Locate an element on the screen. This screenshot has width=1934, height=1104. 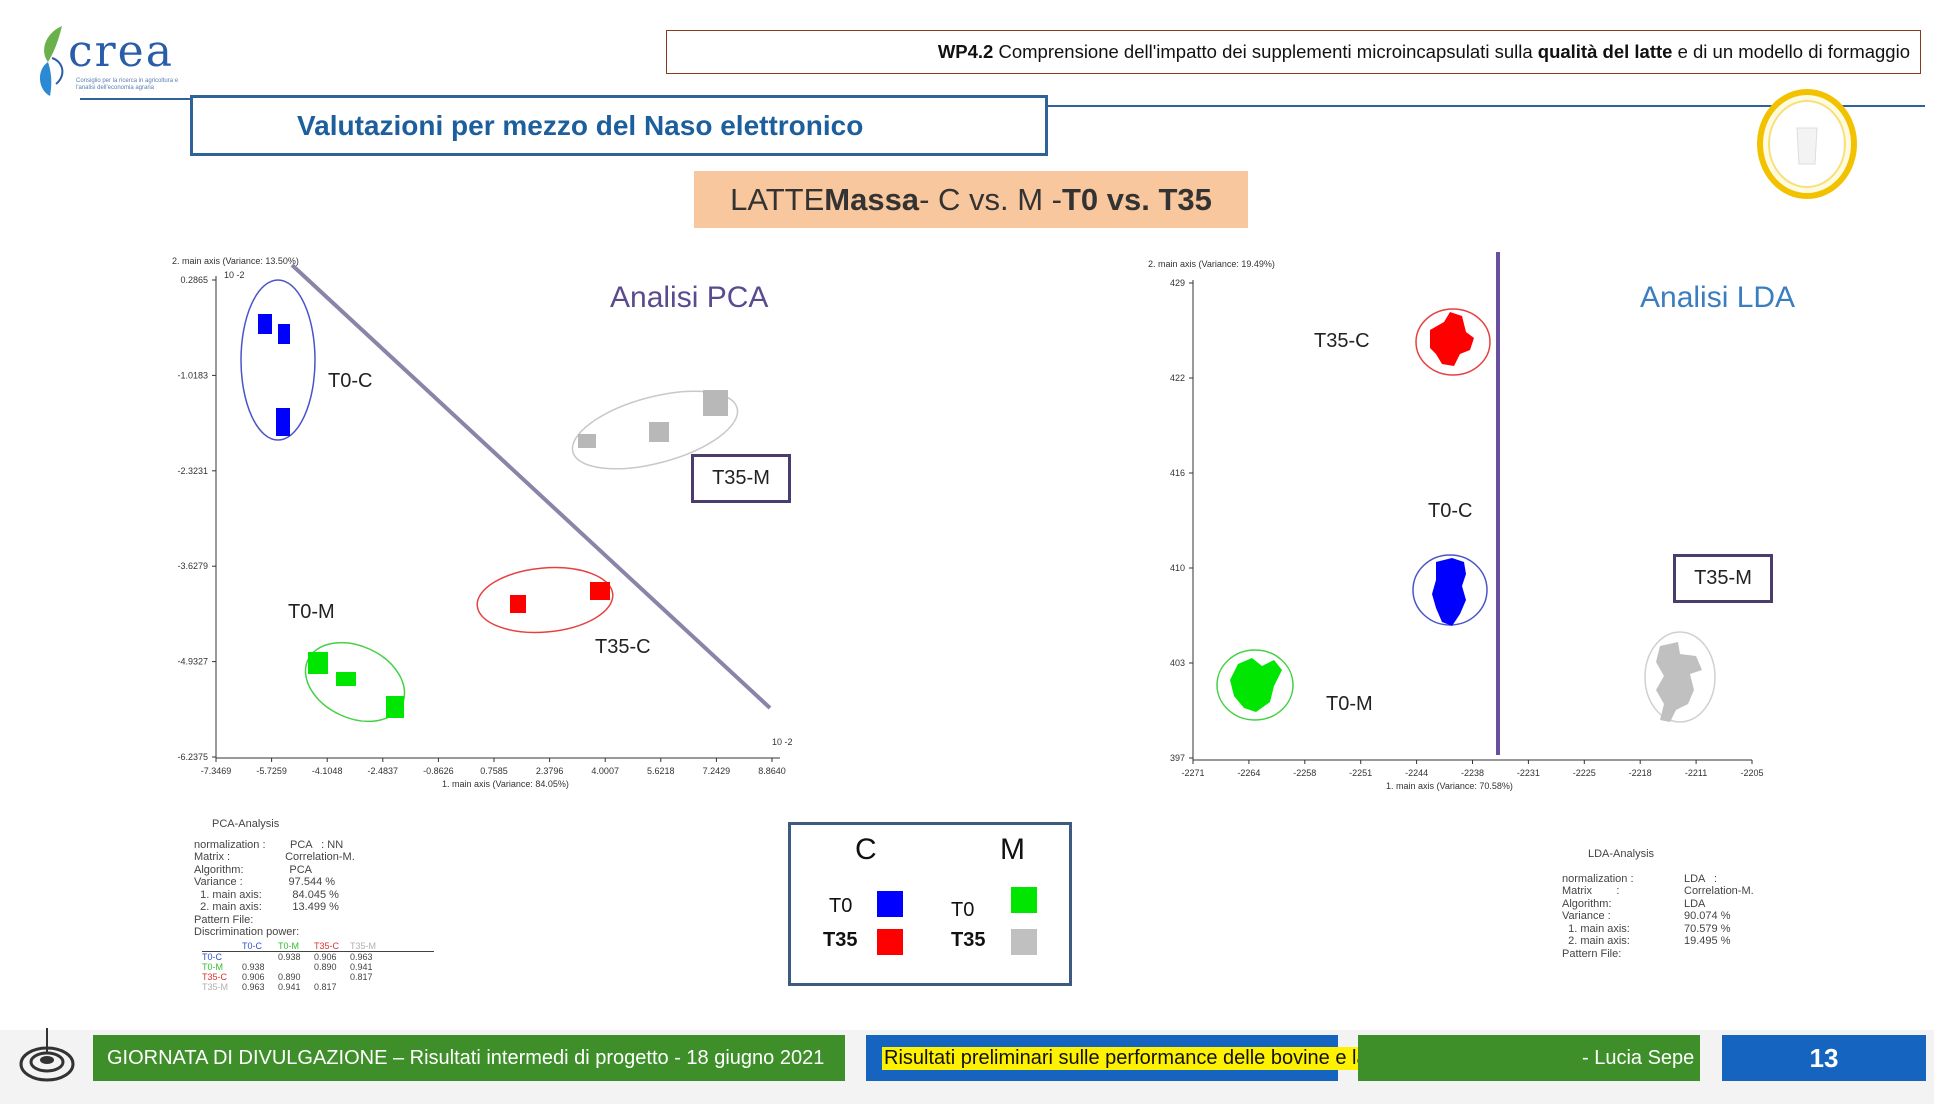
pca-t0c-ellipse is located at coordinates (278, 360).